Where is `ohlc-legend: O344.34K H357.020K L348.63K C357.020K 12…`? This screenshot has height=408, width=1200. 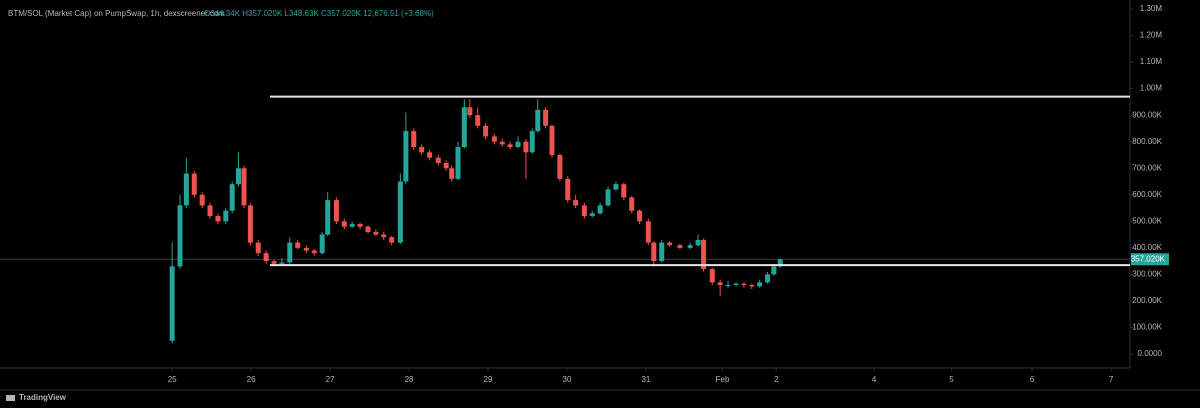
ohlc-legend: O344.34K H357.020K L348.63K C357.020K 12… is located at coordinates (319, 13).